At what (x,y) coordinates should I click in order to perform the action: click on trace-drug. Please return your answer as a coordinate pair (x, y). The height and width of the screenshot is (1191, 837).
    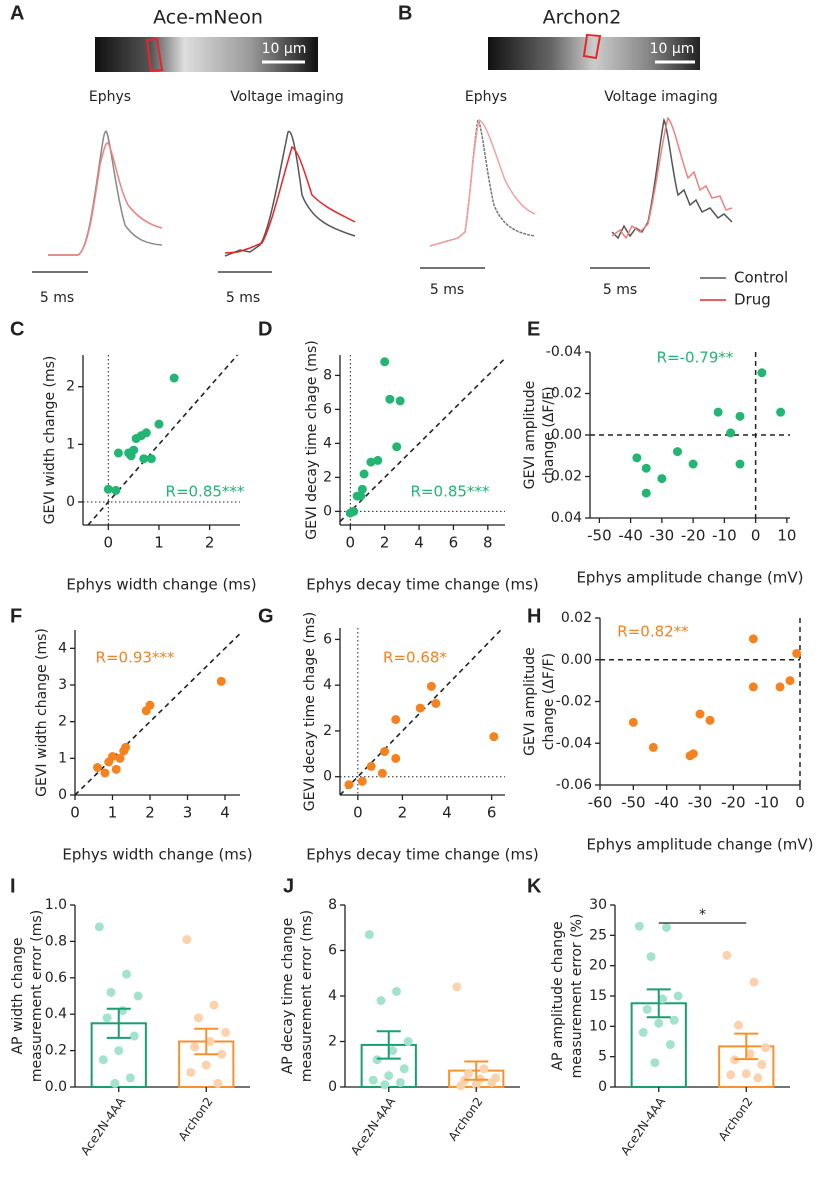
    Looking at the image, I should click on (482, 183).